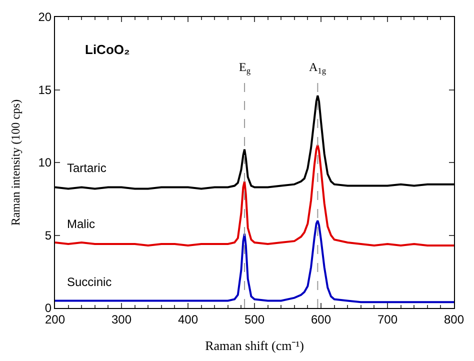 The width and height of the screenshot is (474, 361). What do you see at coordinates (121, 319) in the screenshot?
I see `x-tick-label: 300` at bounding box center [121, 319].